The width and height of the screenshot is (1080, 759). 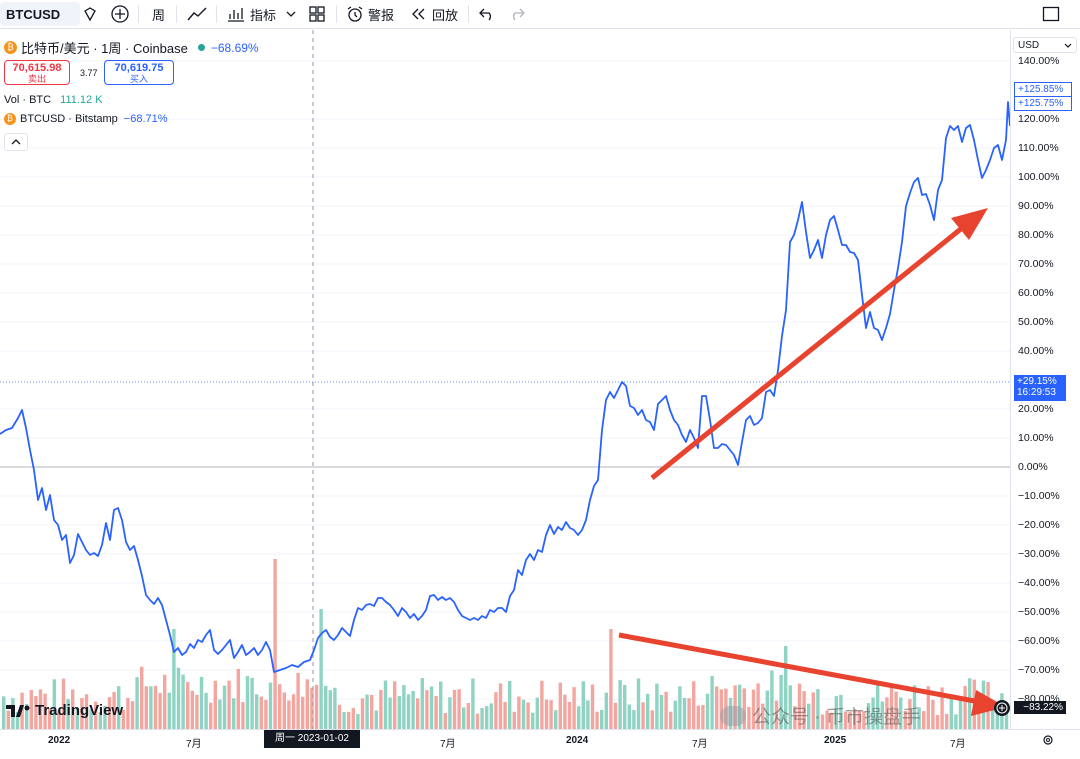 I want to click on compare-add-icon, so click(x=120, y=14).